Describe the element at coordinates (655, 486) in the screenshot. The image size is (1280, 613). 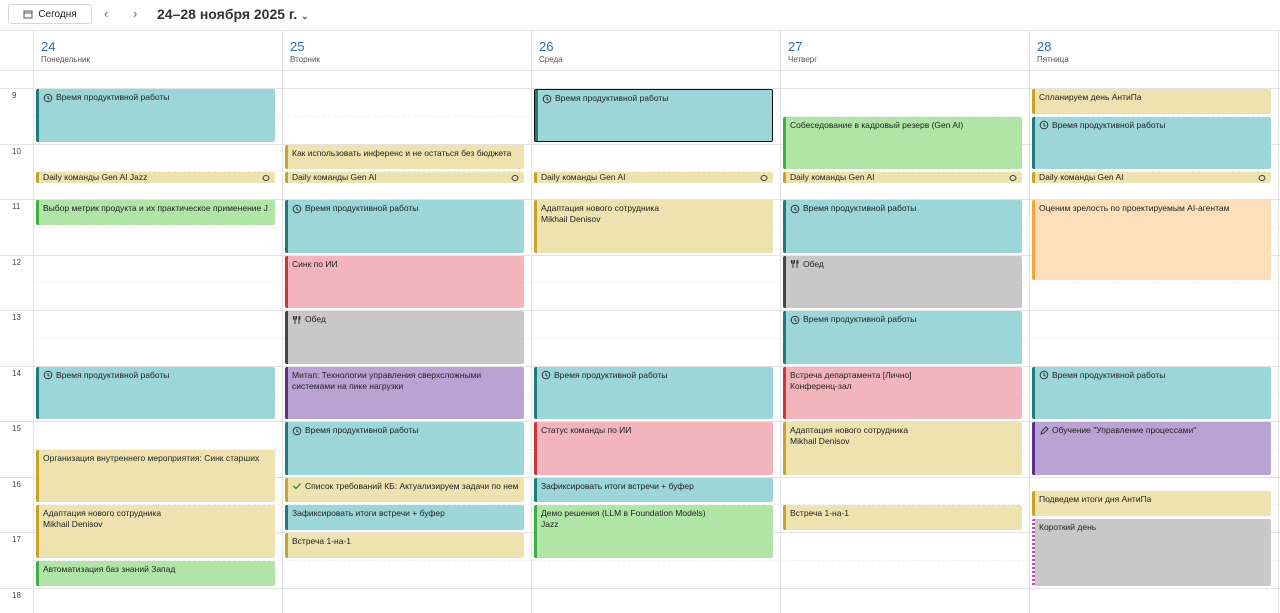
I see `event-title-row: Зафиксировать итоги встречи + буфер` at that location.